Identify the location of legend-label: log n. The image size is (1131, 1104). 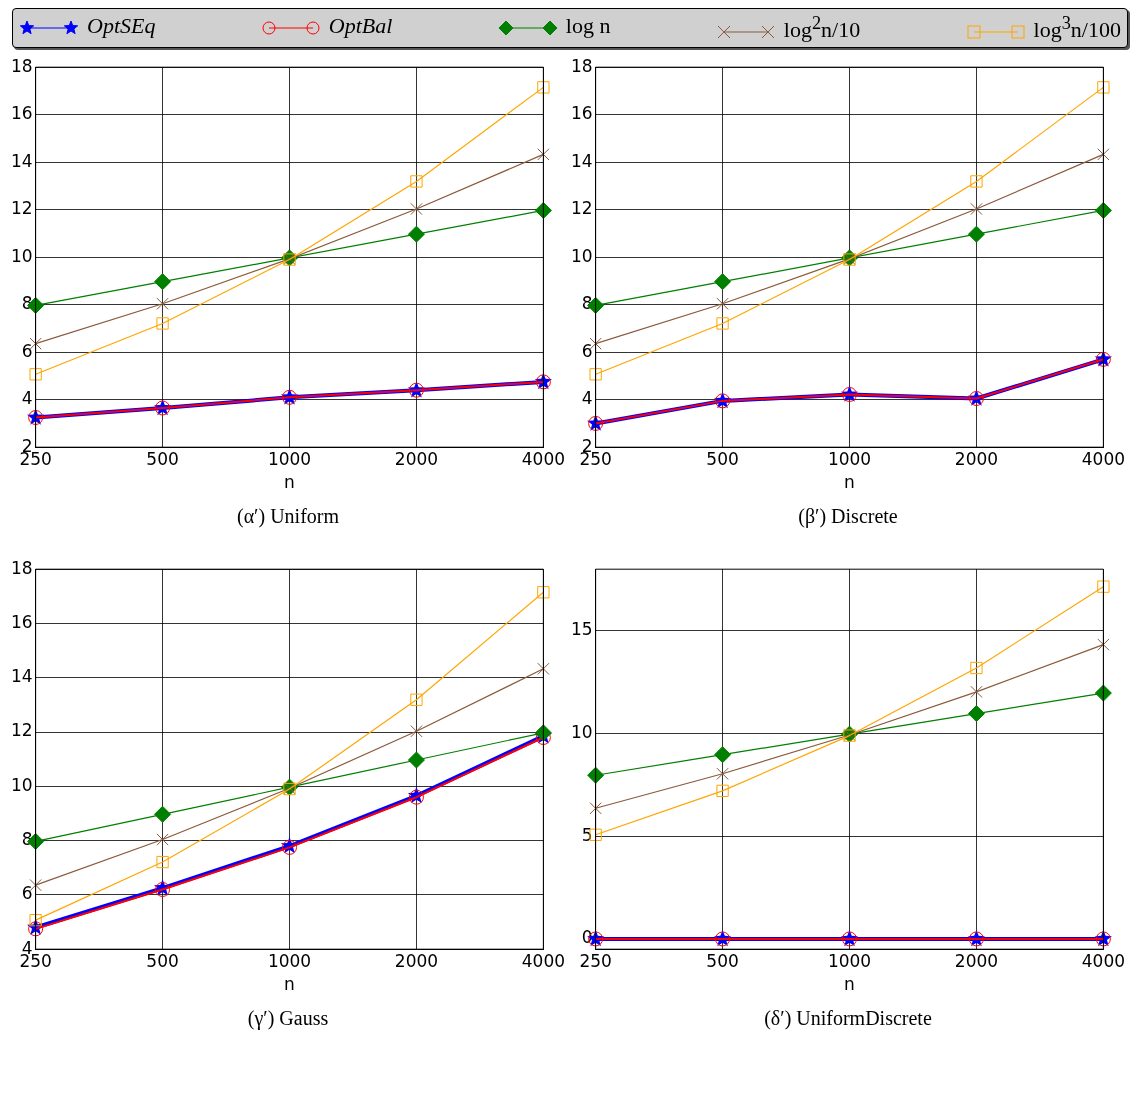
(588, 25).